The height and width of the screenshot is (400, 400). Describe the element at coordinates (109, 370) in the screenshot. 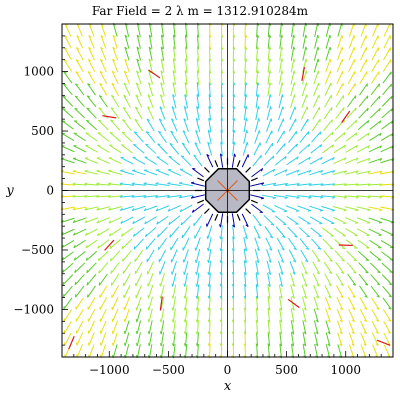

I see `x-tick-label: −1000` at that location.